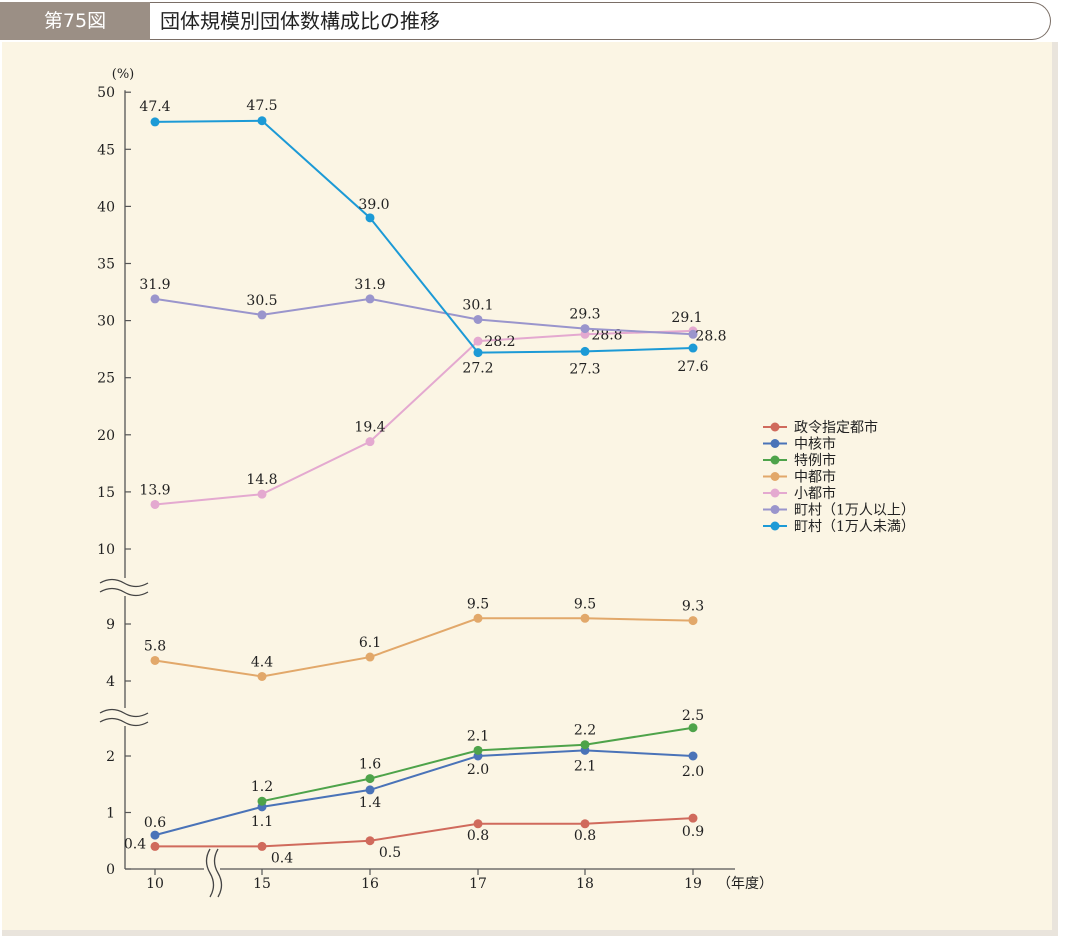 The image size is (1071, 940). Describe the element at coordinates (110, 870) in the screenshot. I see `y-tick-label: 0` at that location.